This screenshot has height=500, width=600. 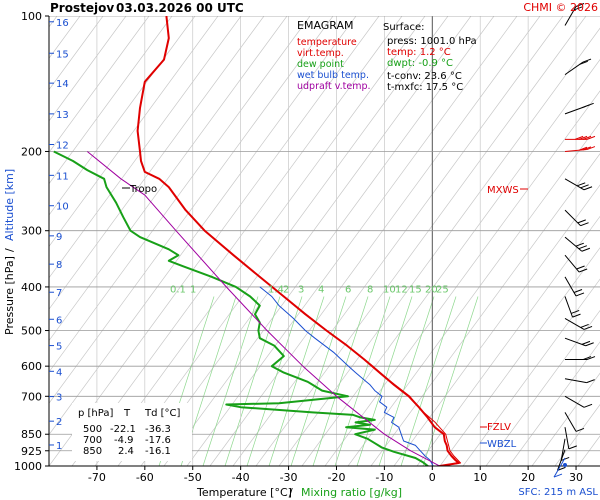 I want to click on surface-tconv: t-conv: 23.6 °C, so click(x=424, y=76).